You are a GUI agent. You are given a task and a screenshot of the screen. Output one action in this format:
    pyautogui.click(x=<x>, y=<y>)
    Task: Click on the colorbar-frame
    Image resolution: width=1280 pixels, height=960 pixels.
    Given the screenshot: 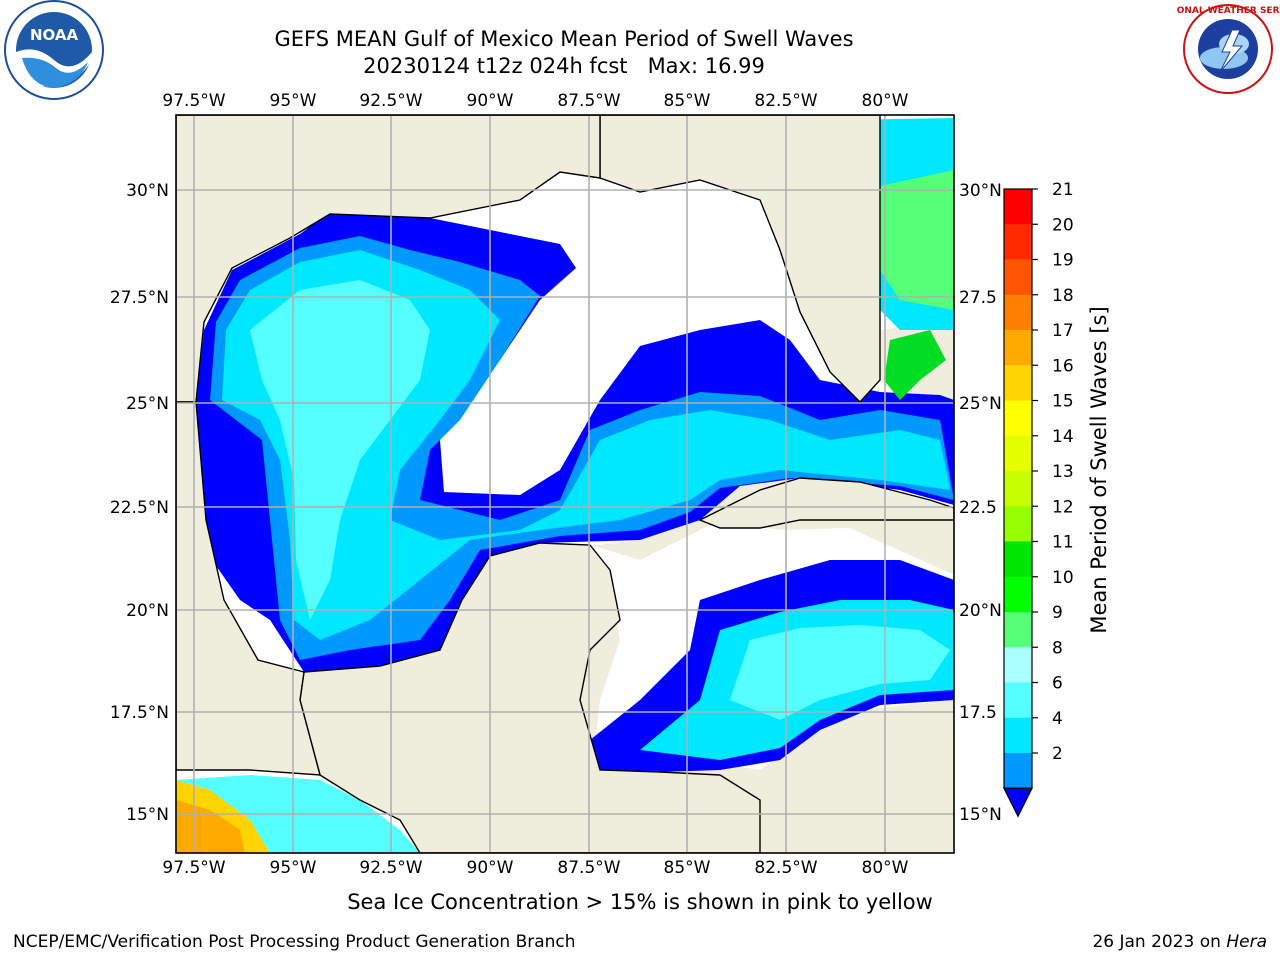 What is the action you would take?
    pyautogui.click(x=1018, y=488)
    